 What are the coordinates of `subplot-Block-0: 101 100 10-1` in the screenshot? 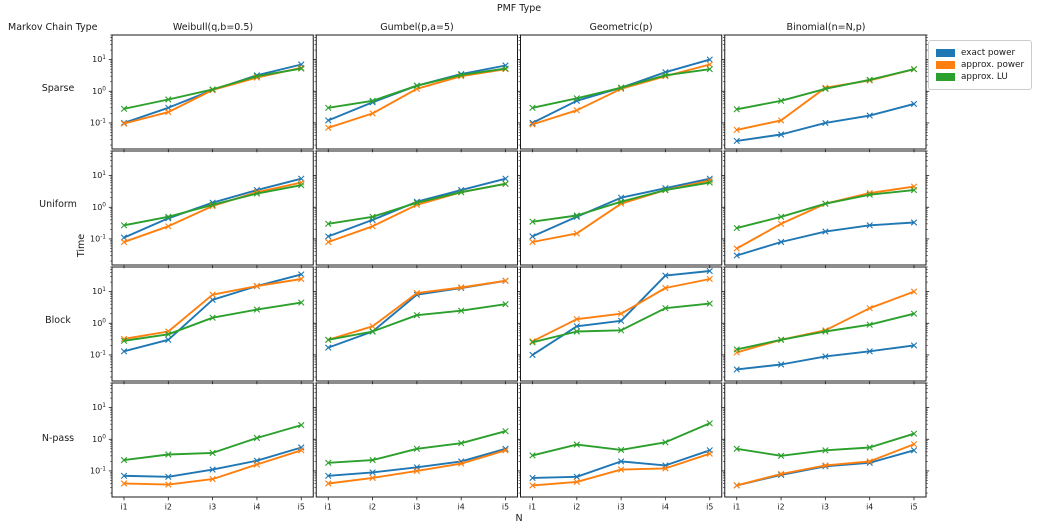 It's located at (202, 325).